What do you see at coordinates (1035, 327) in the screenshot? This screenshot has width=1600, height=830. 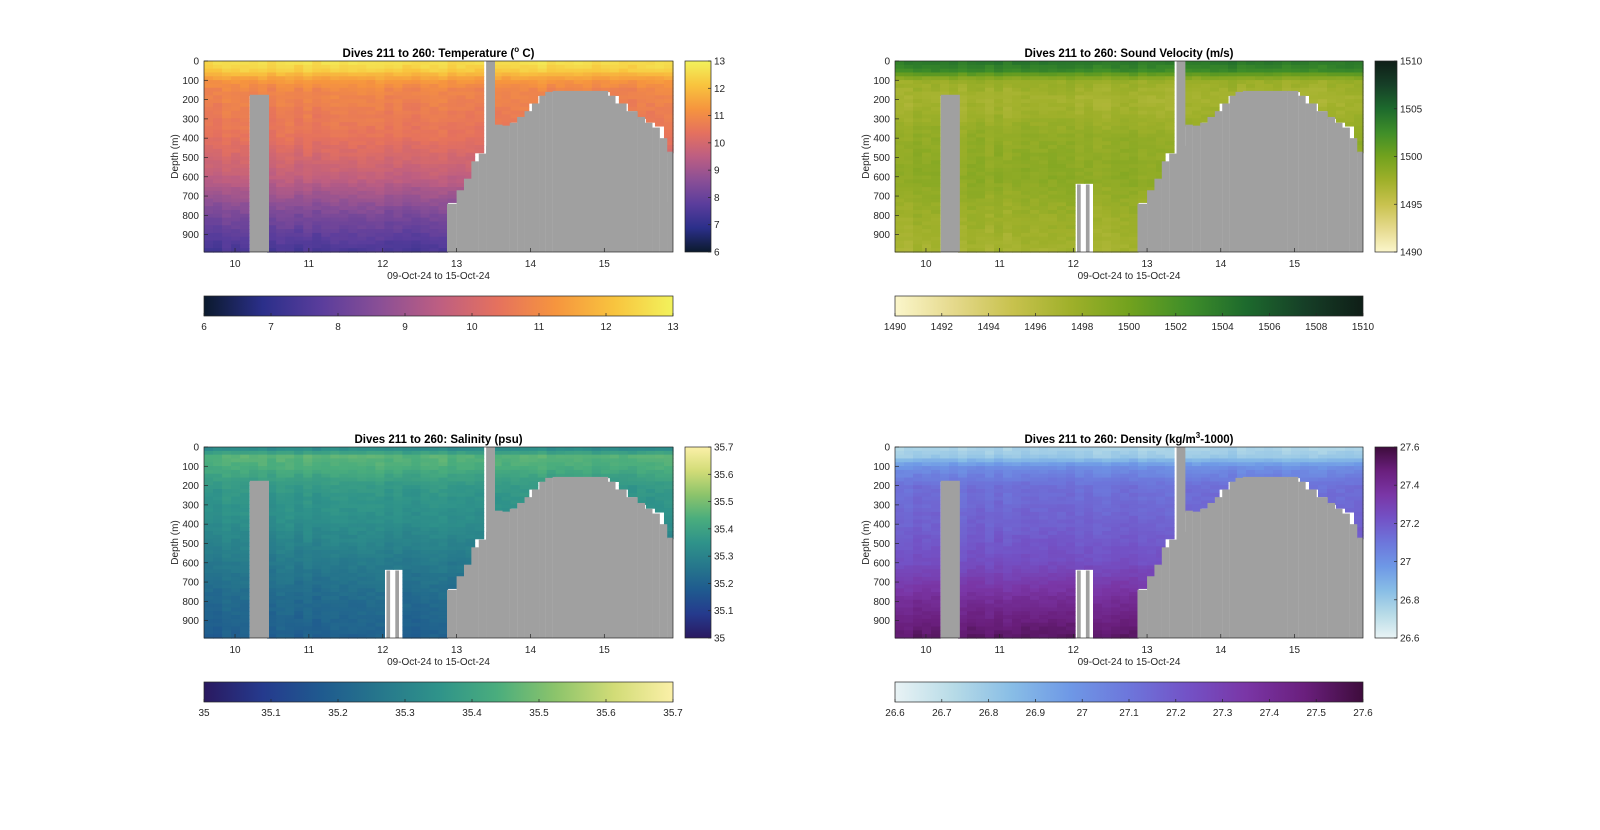 I see `colorbar-tick-label: 1496` at bounding box center [1035, 327].